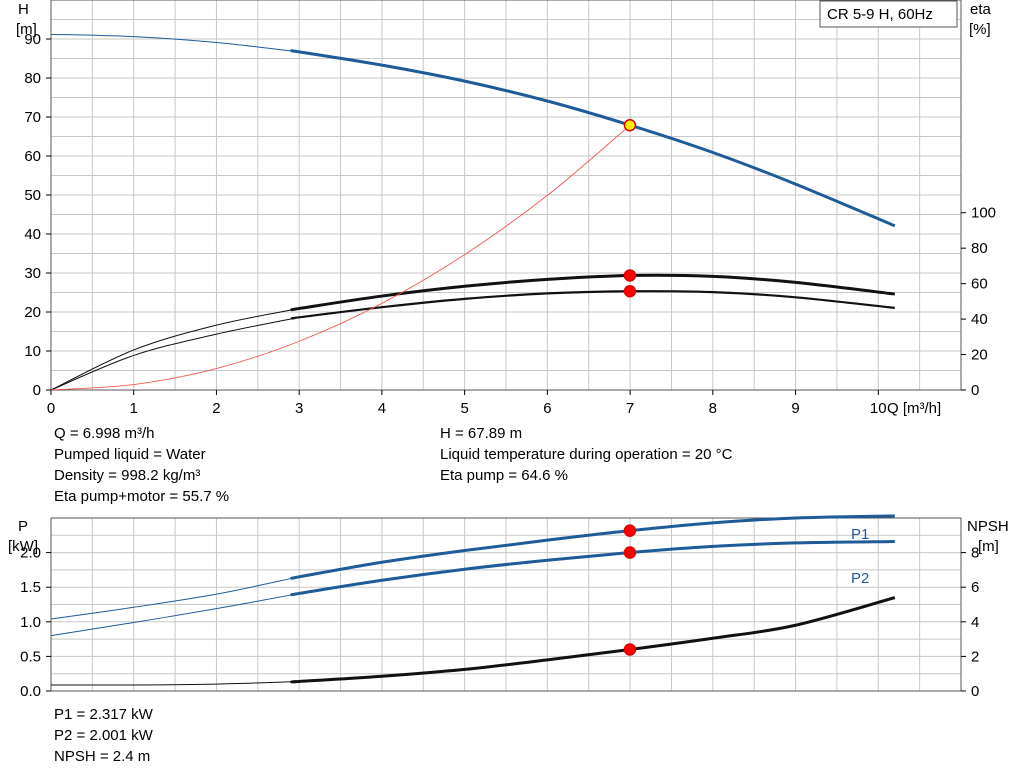 The height and width of the screenshot is (781, 1024). What do you see at coordinates (988, 546) in the screenshot?
I see `bottom-y2label-line2: [m]` at bounding box center [988, 546].